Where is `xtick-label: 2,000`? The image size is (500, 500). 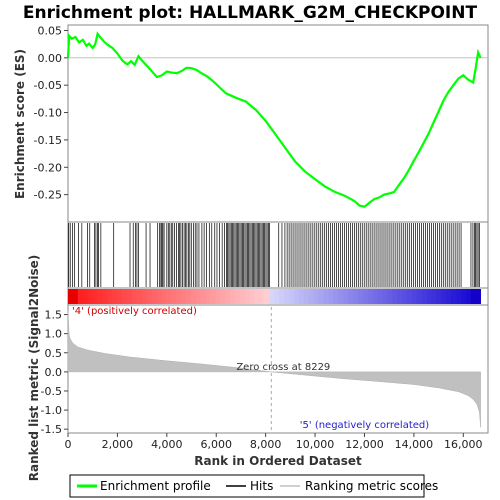 xtick-label: 2,000 is located at coordinates (118, 444).